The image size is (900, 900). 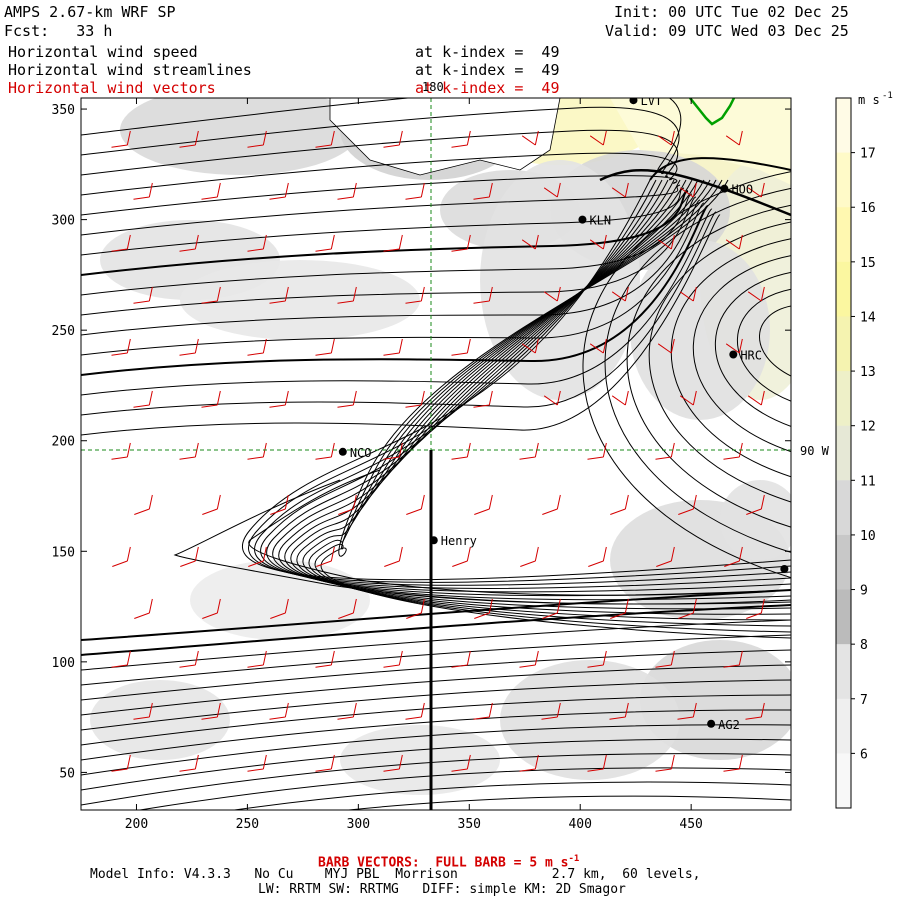 I want to click on colorbar-tick-label: 13, so click(x=868, y=372).